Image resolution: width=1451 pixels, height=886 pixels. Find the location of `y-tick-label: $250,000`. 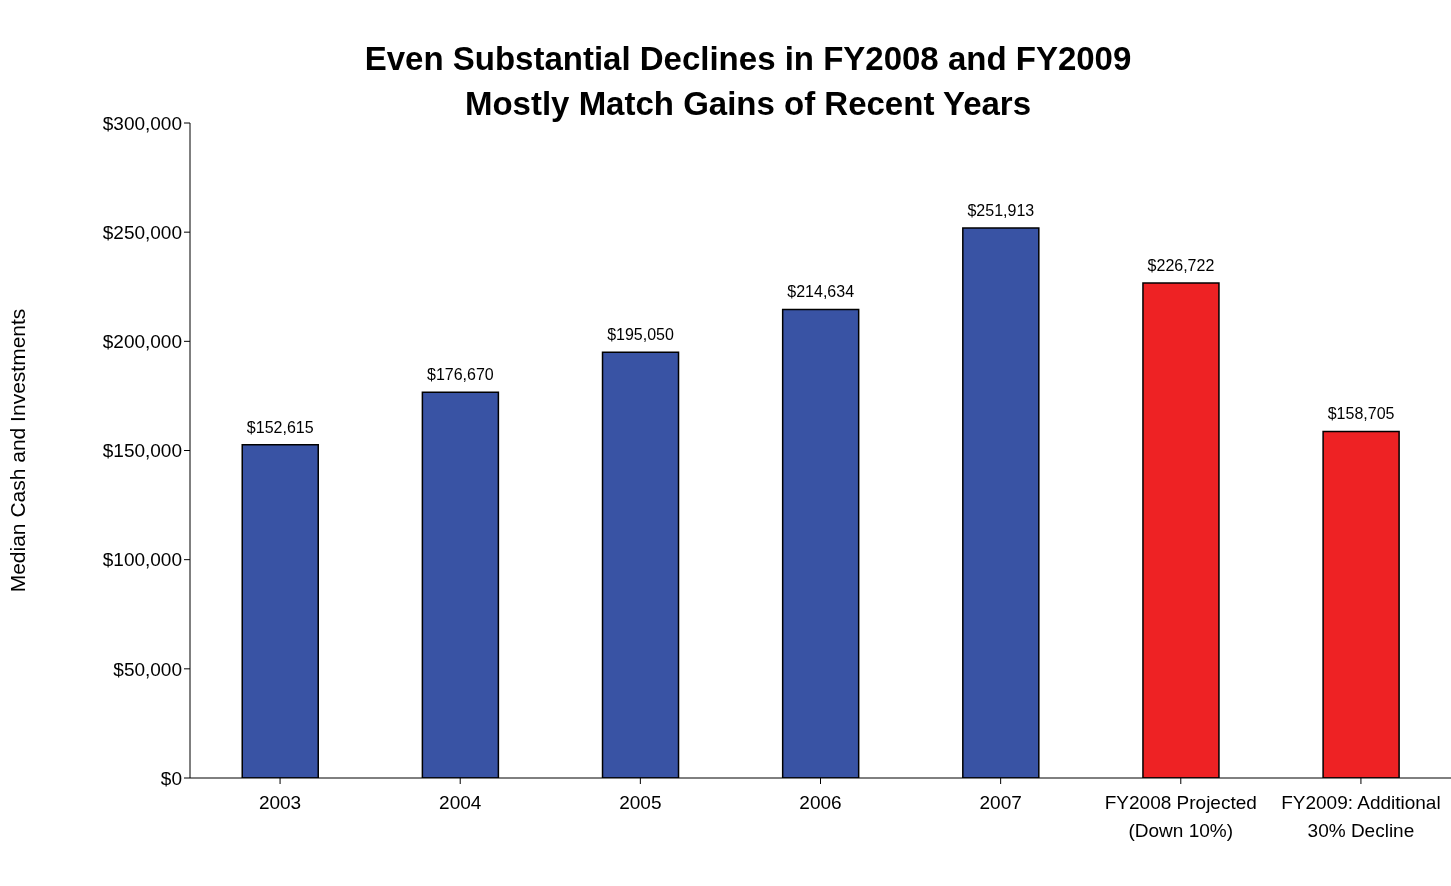

y-tick-label: $250,000 is located at coordinates (142, 232).